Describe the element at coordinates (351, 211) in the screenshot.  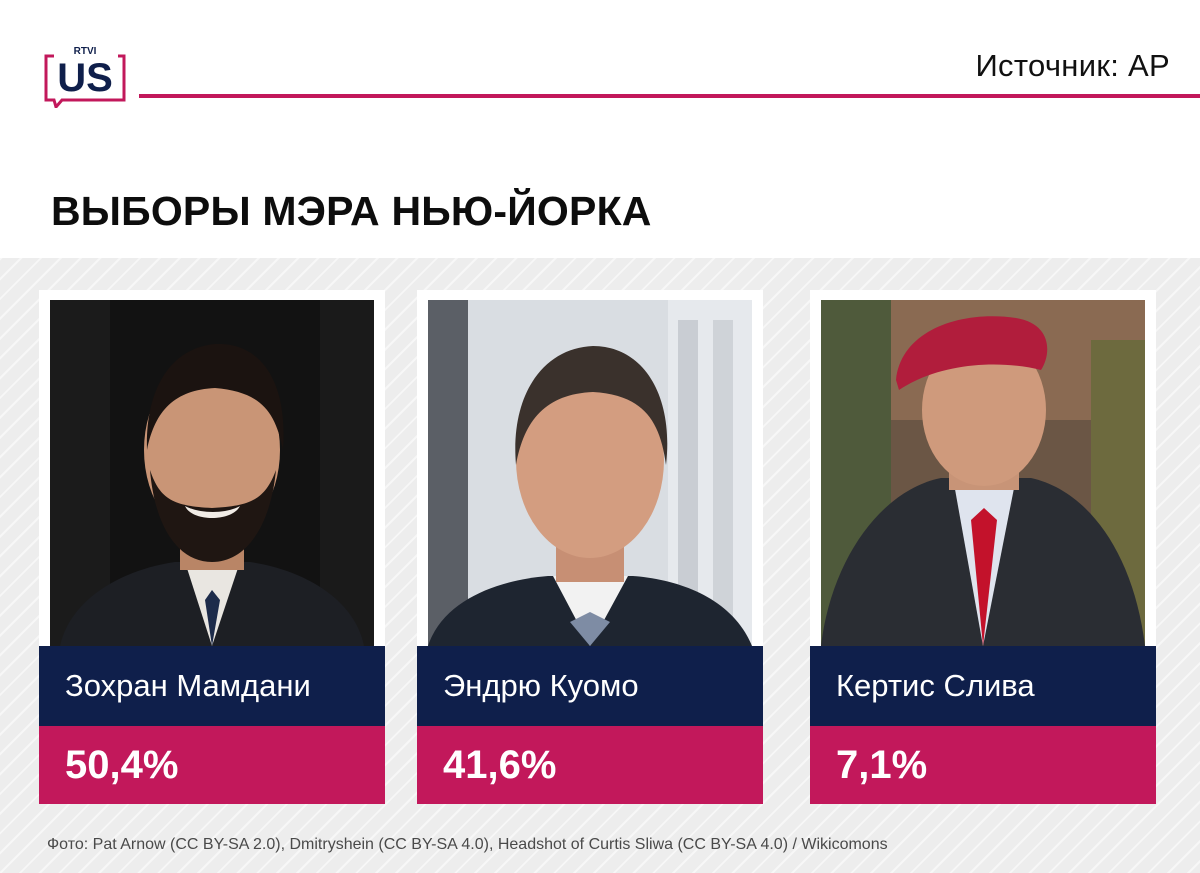
I see `page-title: ВЫБОРЫ МЭРА НЬЮ-ЙОРКА` at that location.